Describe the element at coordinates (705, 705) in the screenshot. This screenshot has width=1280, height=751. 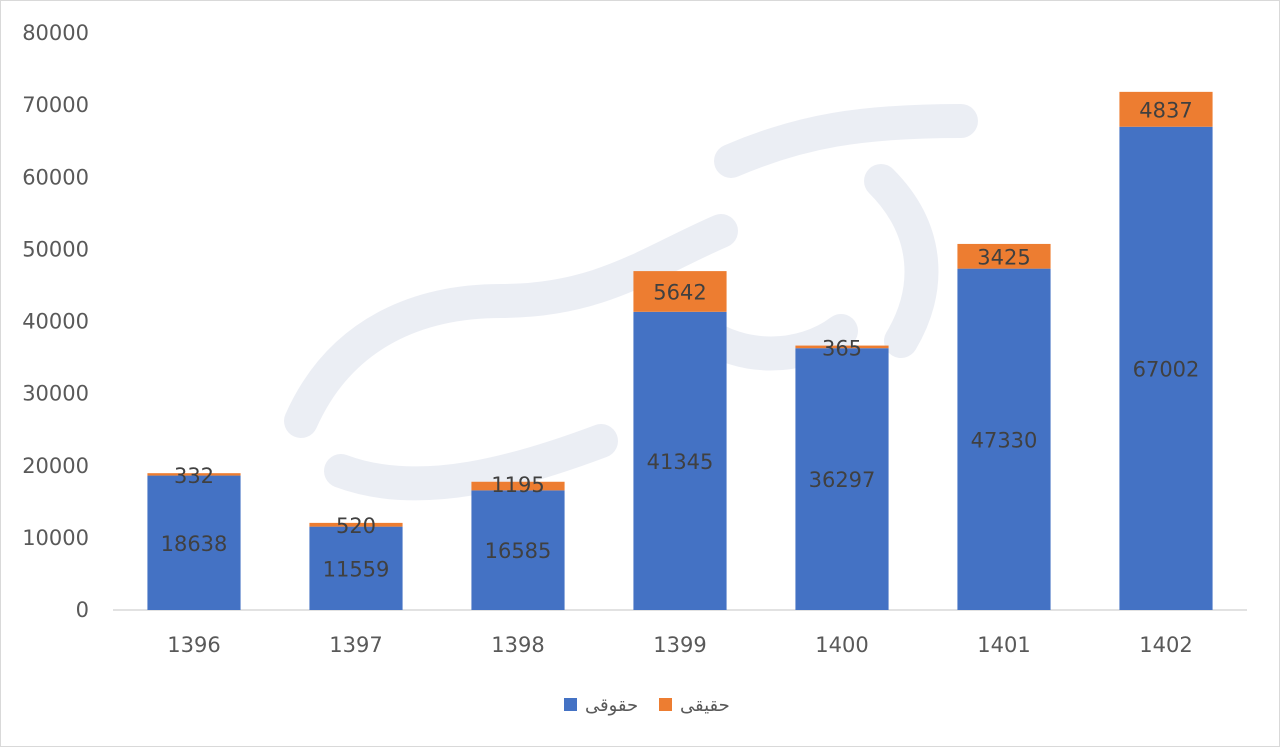
I see `legend-label: حقیقی` at that location.